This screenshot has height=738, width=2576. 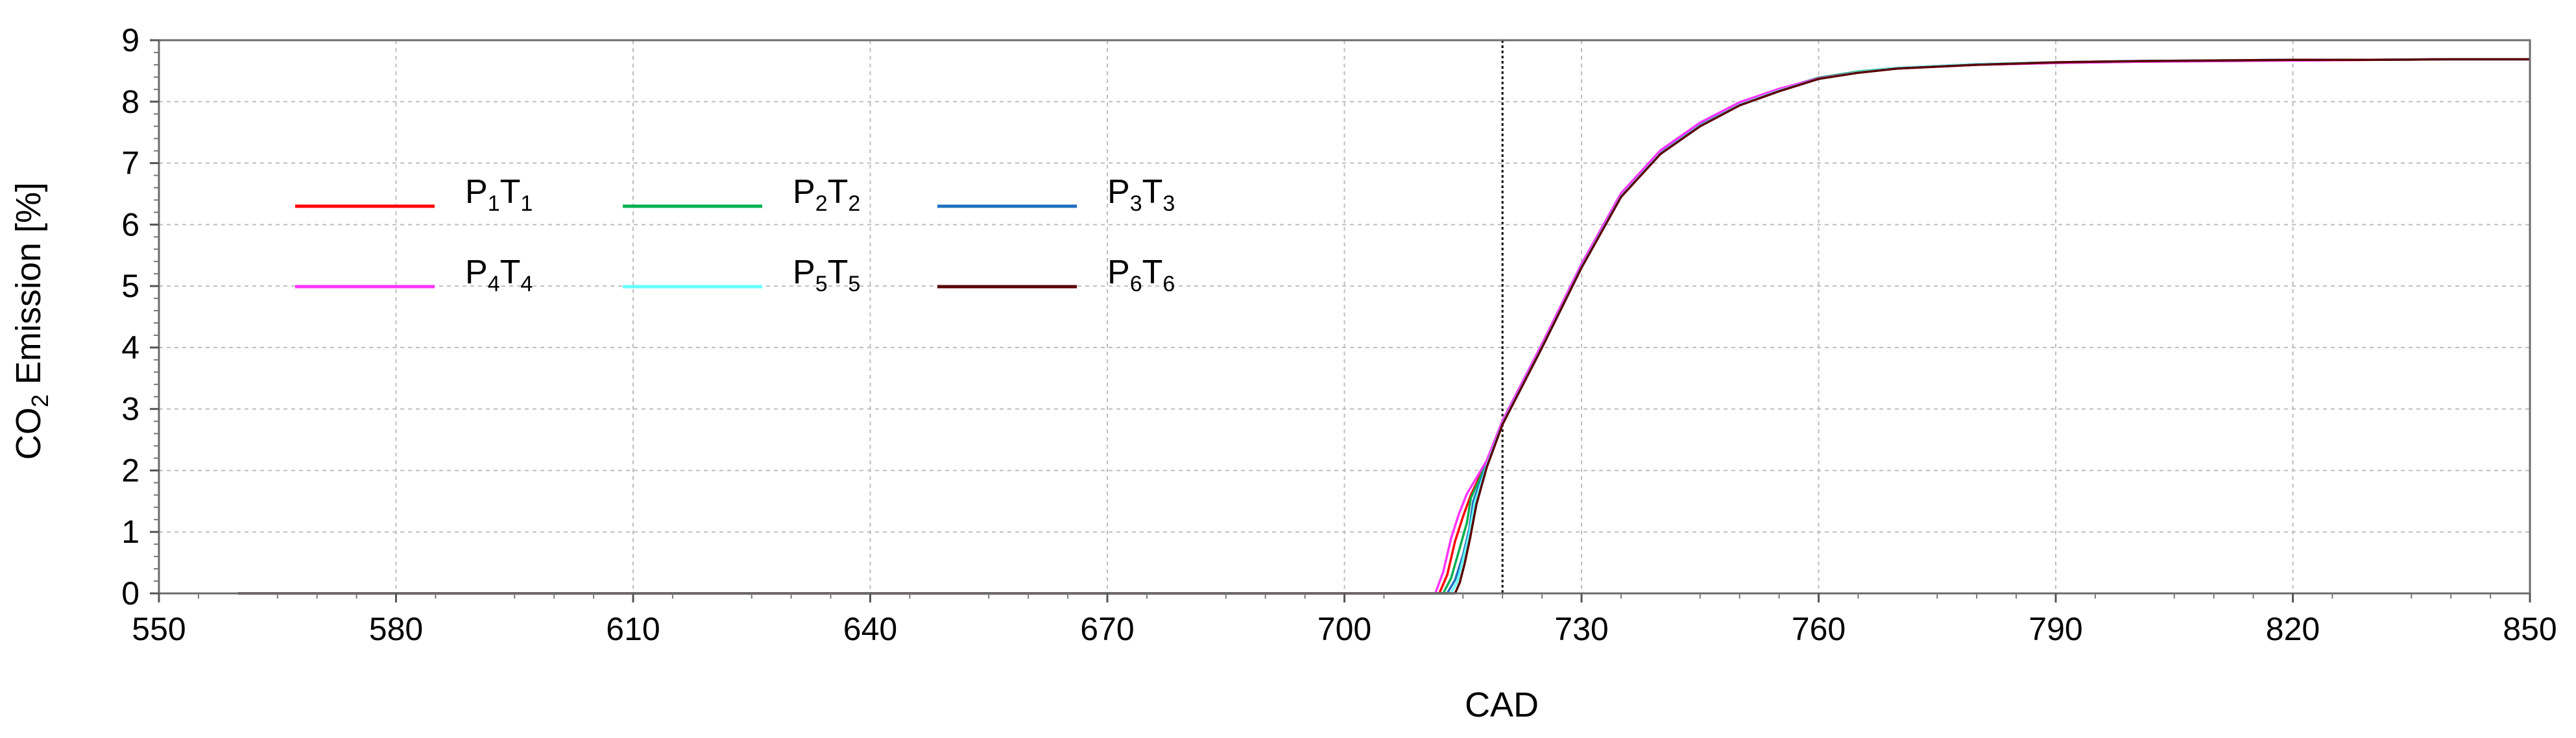 What do you see at coordinates (499, 195) in the screenshot?
I see `legend-label-1: P1T1` at bounding box center [499, 195].